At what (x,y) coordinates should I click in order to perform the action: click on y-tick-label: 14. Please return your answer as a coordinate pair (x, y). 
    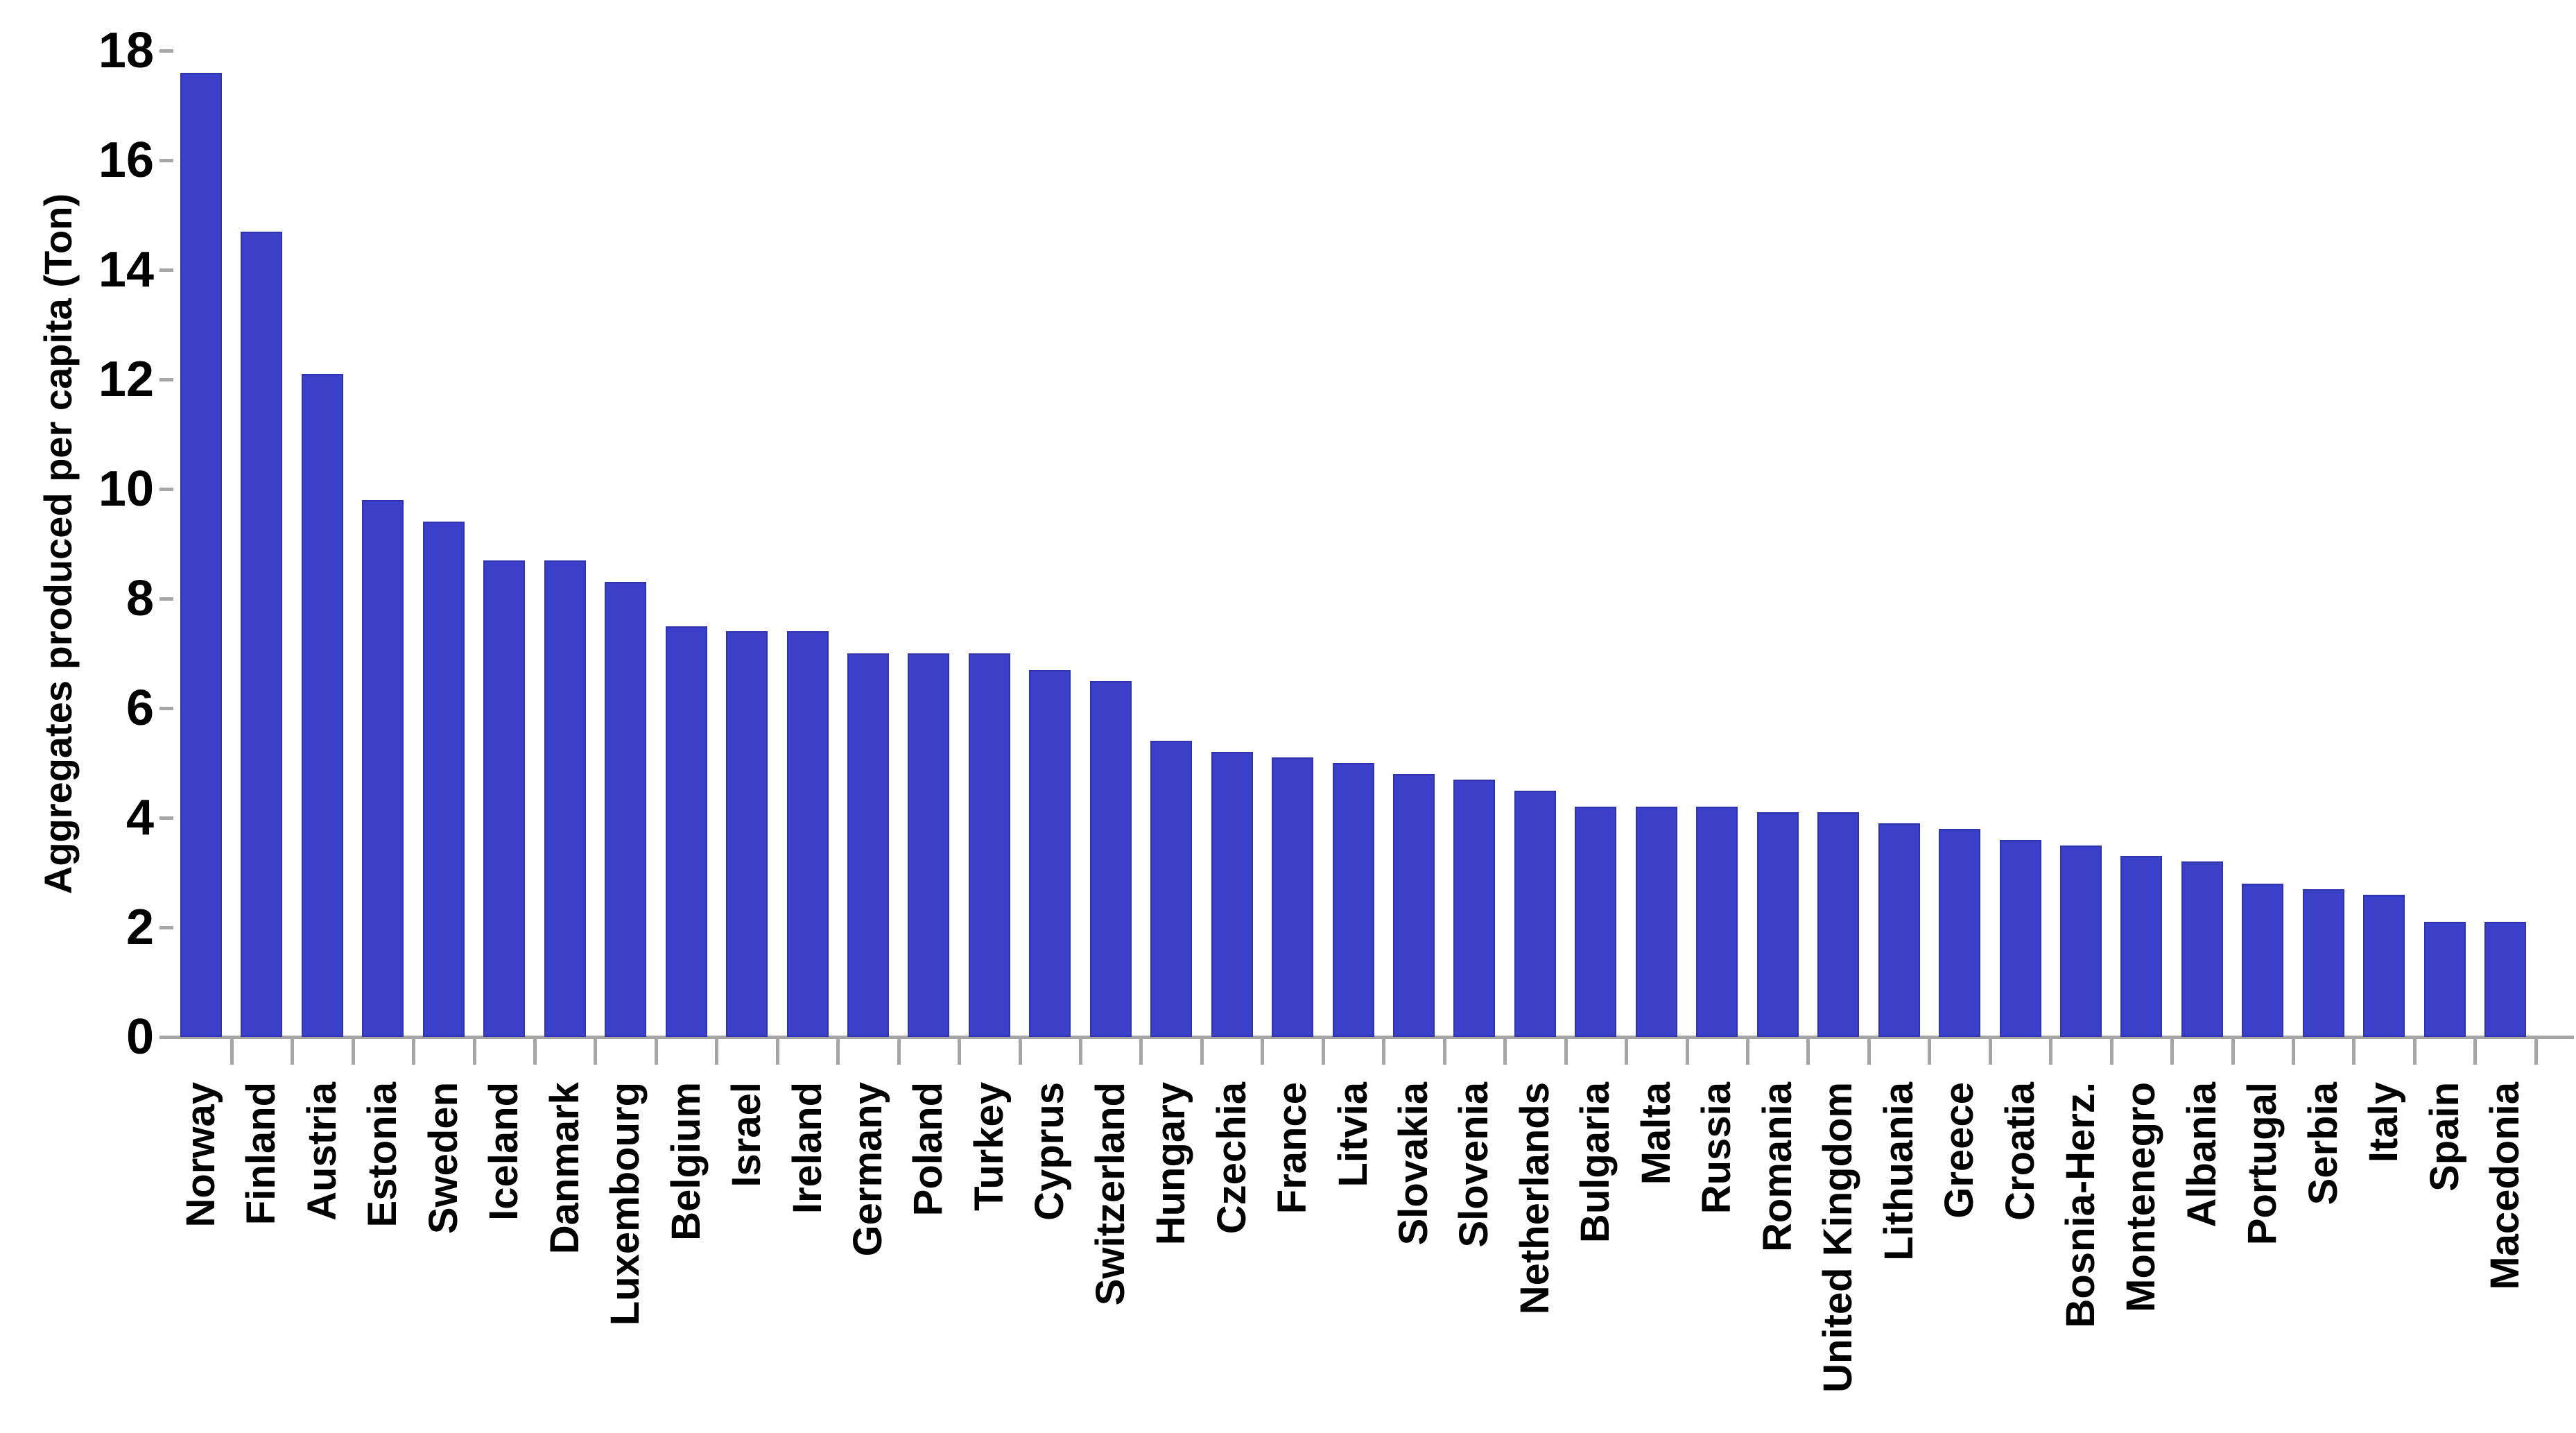
    Looking at the image, I should click on (126, 270).